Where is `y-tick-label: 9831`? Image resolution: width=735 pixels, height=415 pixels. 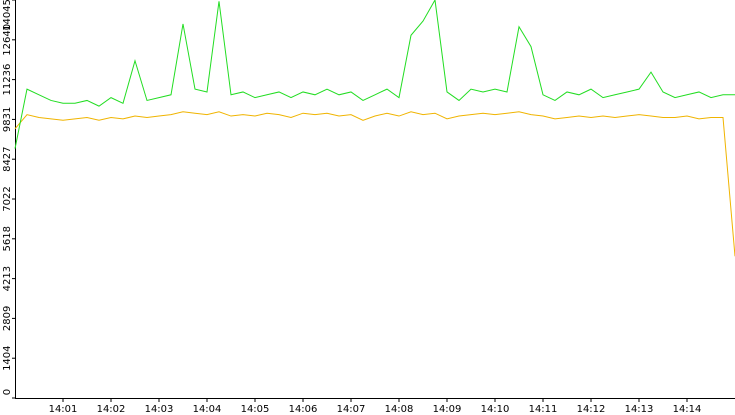 y-tick-label: 9831 is located at coordinates (7, 119).